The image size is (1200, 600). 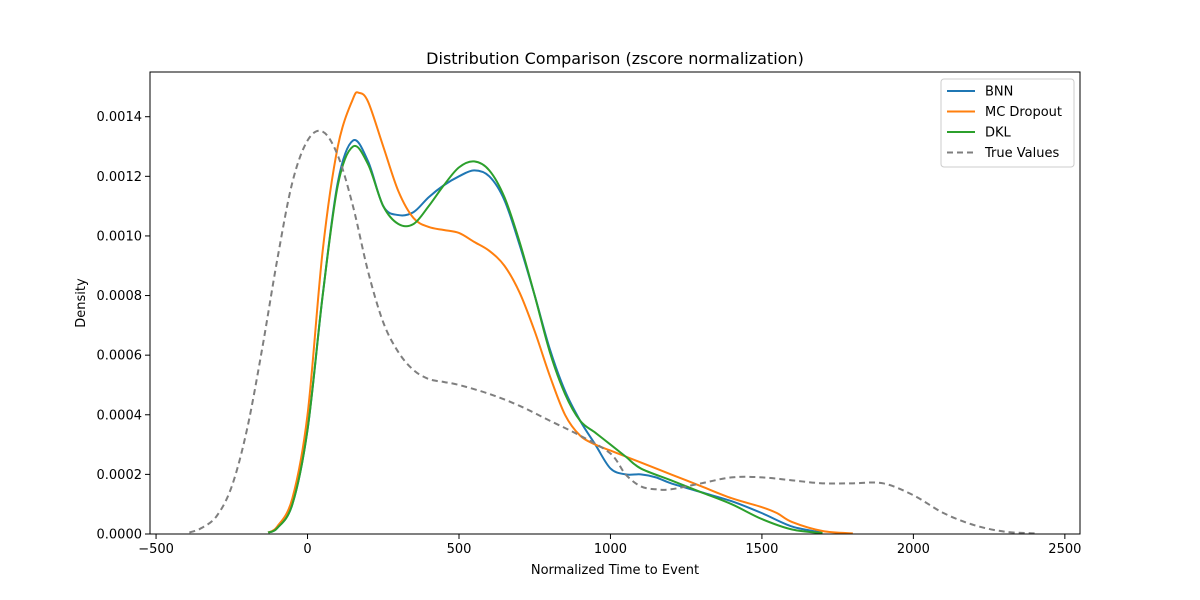 What do you see at coordinates (120, 236) in the screenshot?
I see `y-tick-label: 0.0010` at bounding box center [120, 236].